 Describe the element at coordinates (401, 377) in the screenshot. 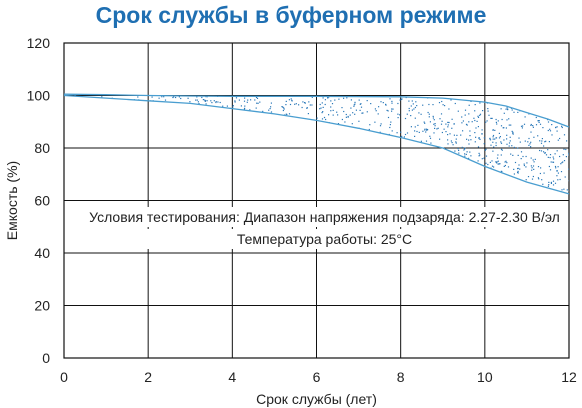

I see `x-tick-label: 8` at that location.